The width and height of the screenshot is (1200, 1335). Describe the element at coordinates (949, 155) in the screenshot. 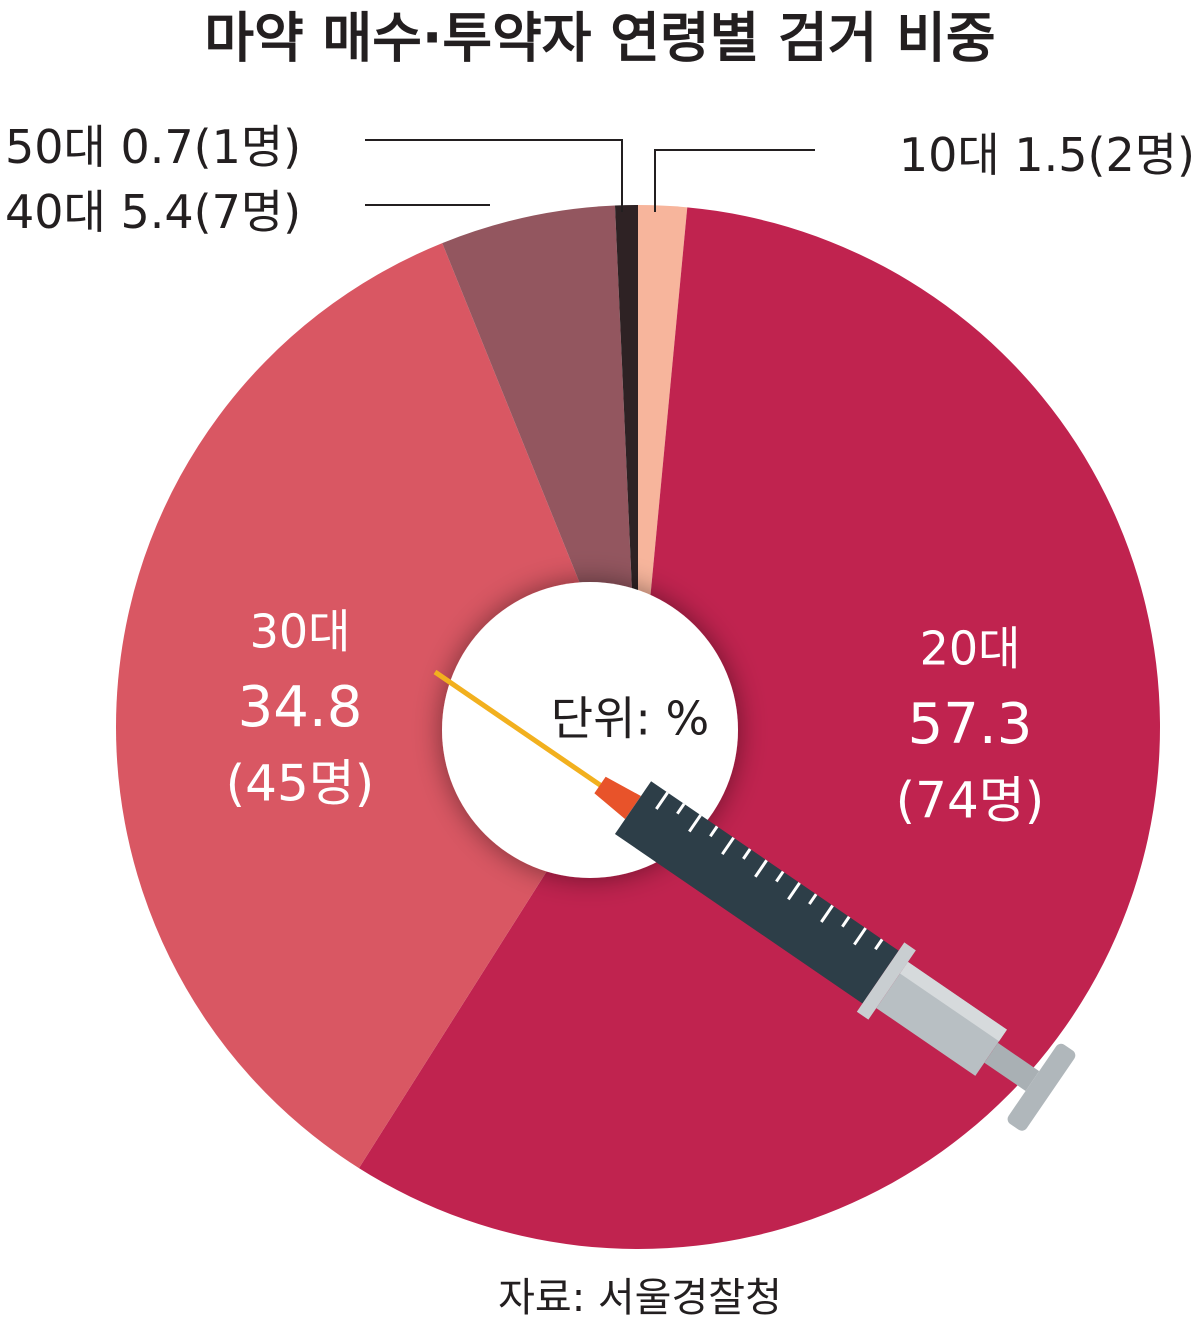

I see `slice-category: 10대` at that location.